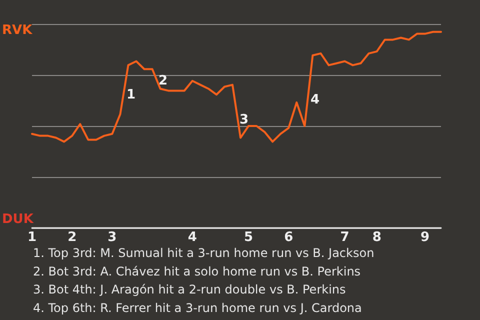 This screenshot has width=480, height=320. Describe the element at coordinates (425, 237) in the screenshot. I see `x-tick-label: 9` at that location.